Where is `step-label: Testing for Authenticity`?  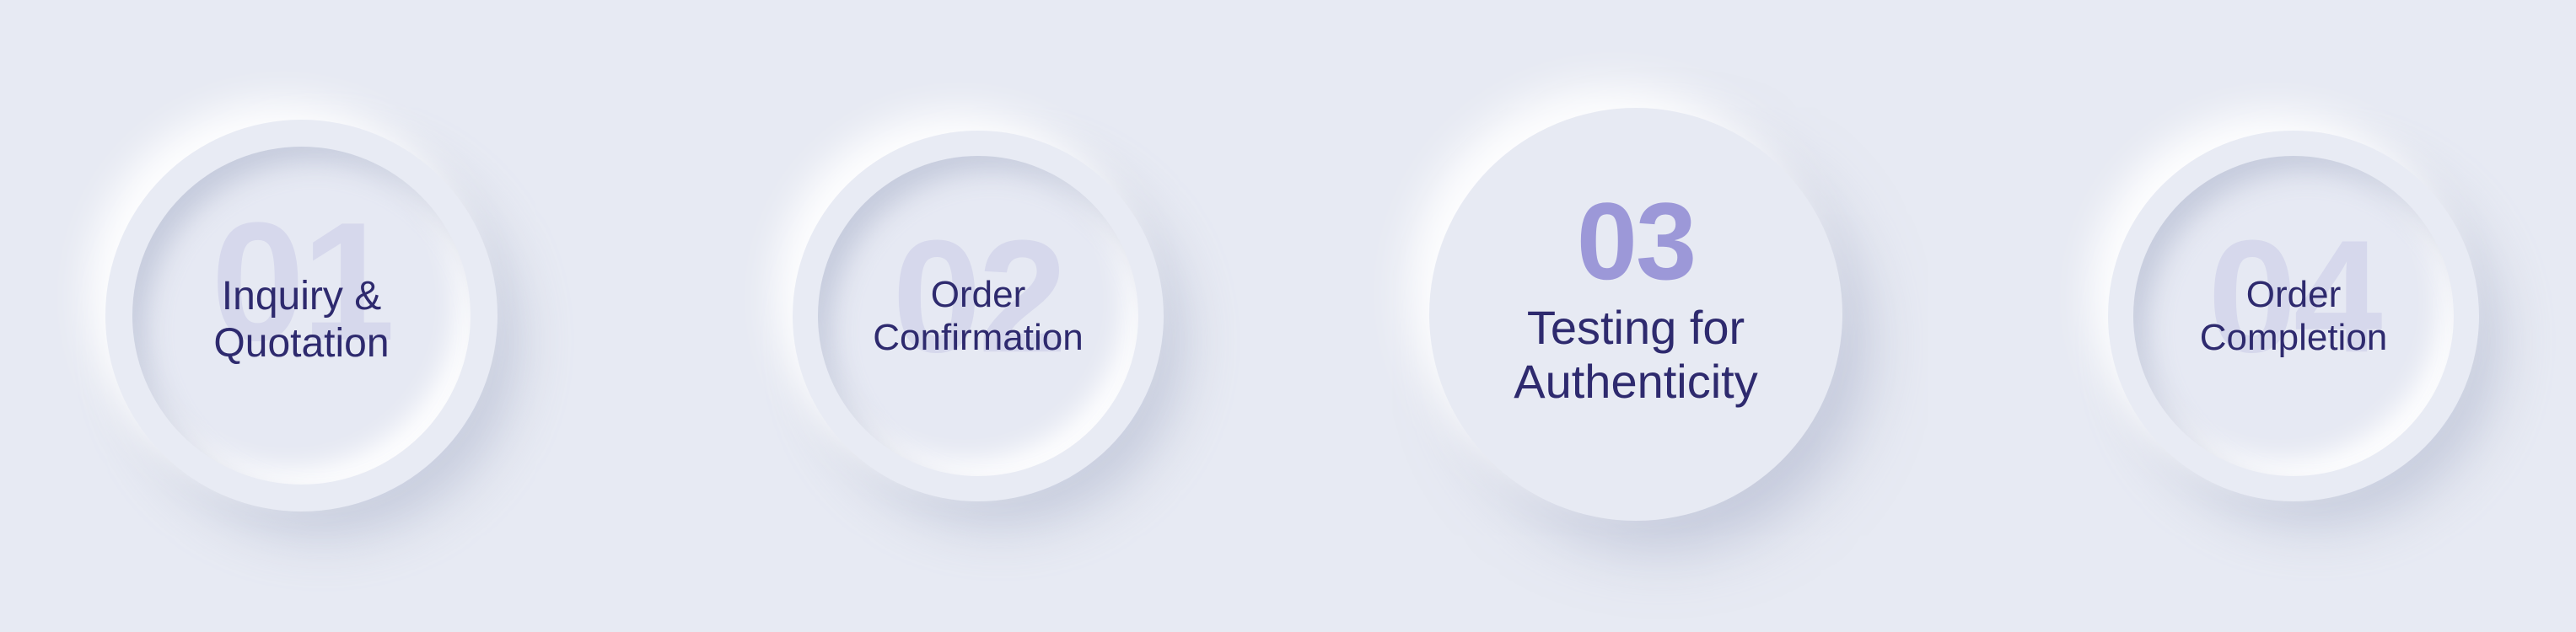 step-label: Testing for Authenticity is located at coordinates (1636, 355).